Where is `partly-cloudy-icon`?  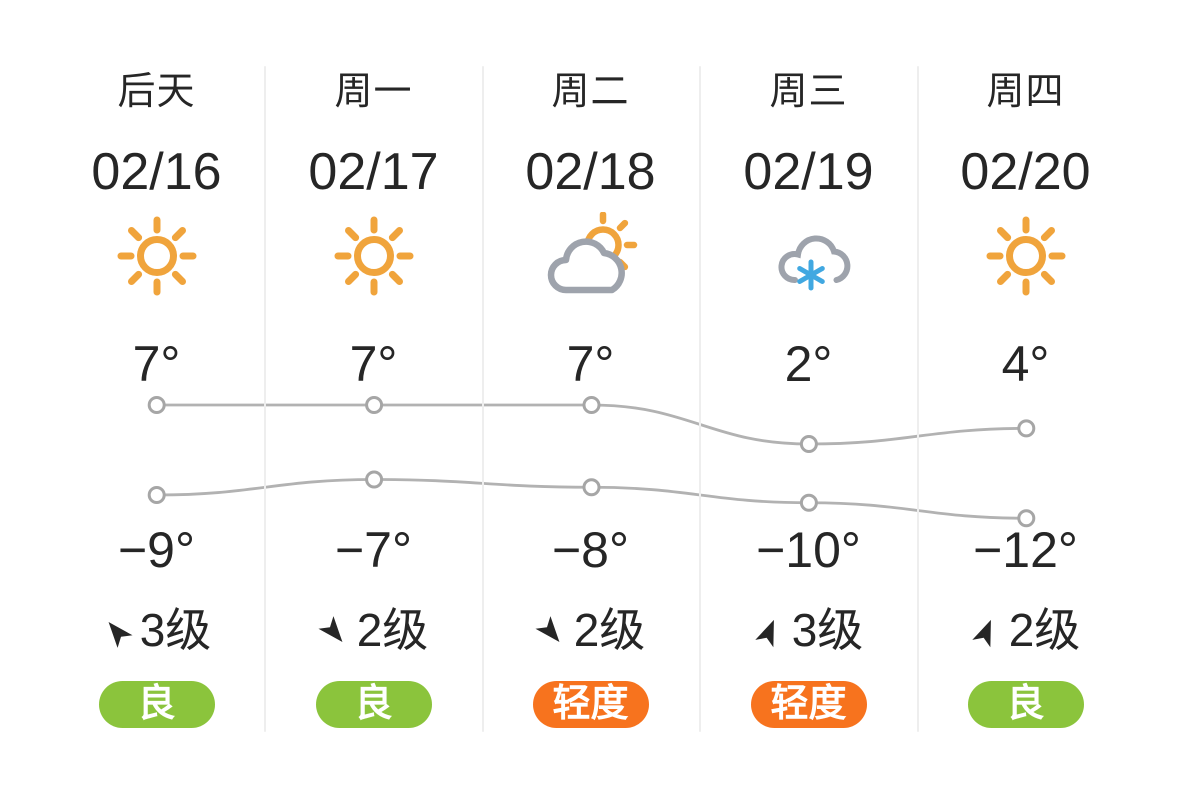
partly-cloudy-icon is located at coordinates (590, 260).